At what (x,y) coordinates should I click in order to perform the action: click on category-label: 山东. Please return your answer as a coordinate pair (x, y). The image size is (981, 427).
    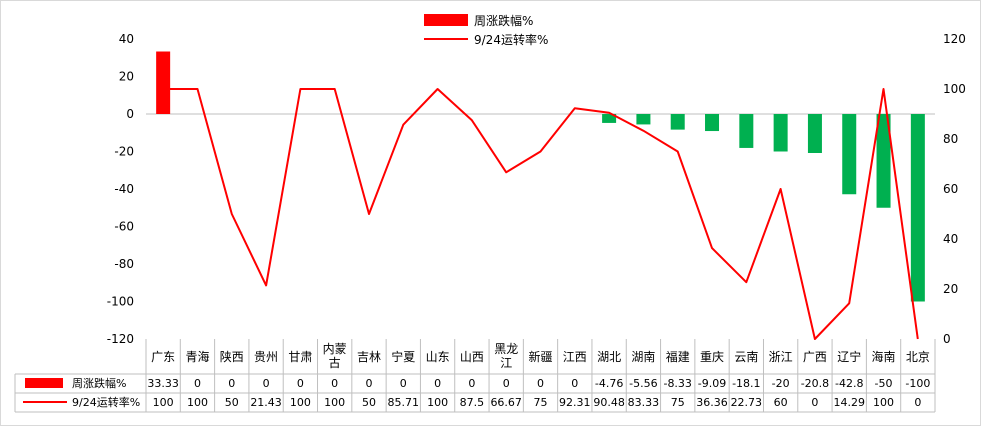
    Looking at the image, I should click on (438, 357).